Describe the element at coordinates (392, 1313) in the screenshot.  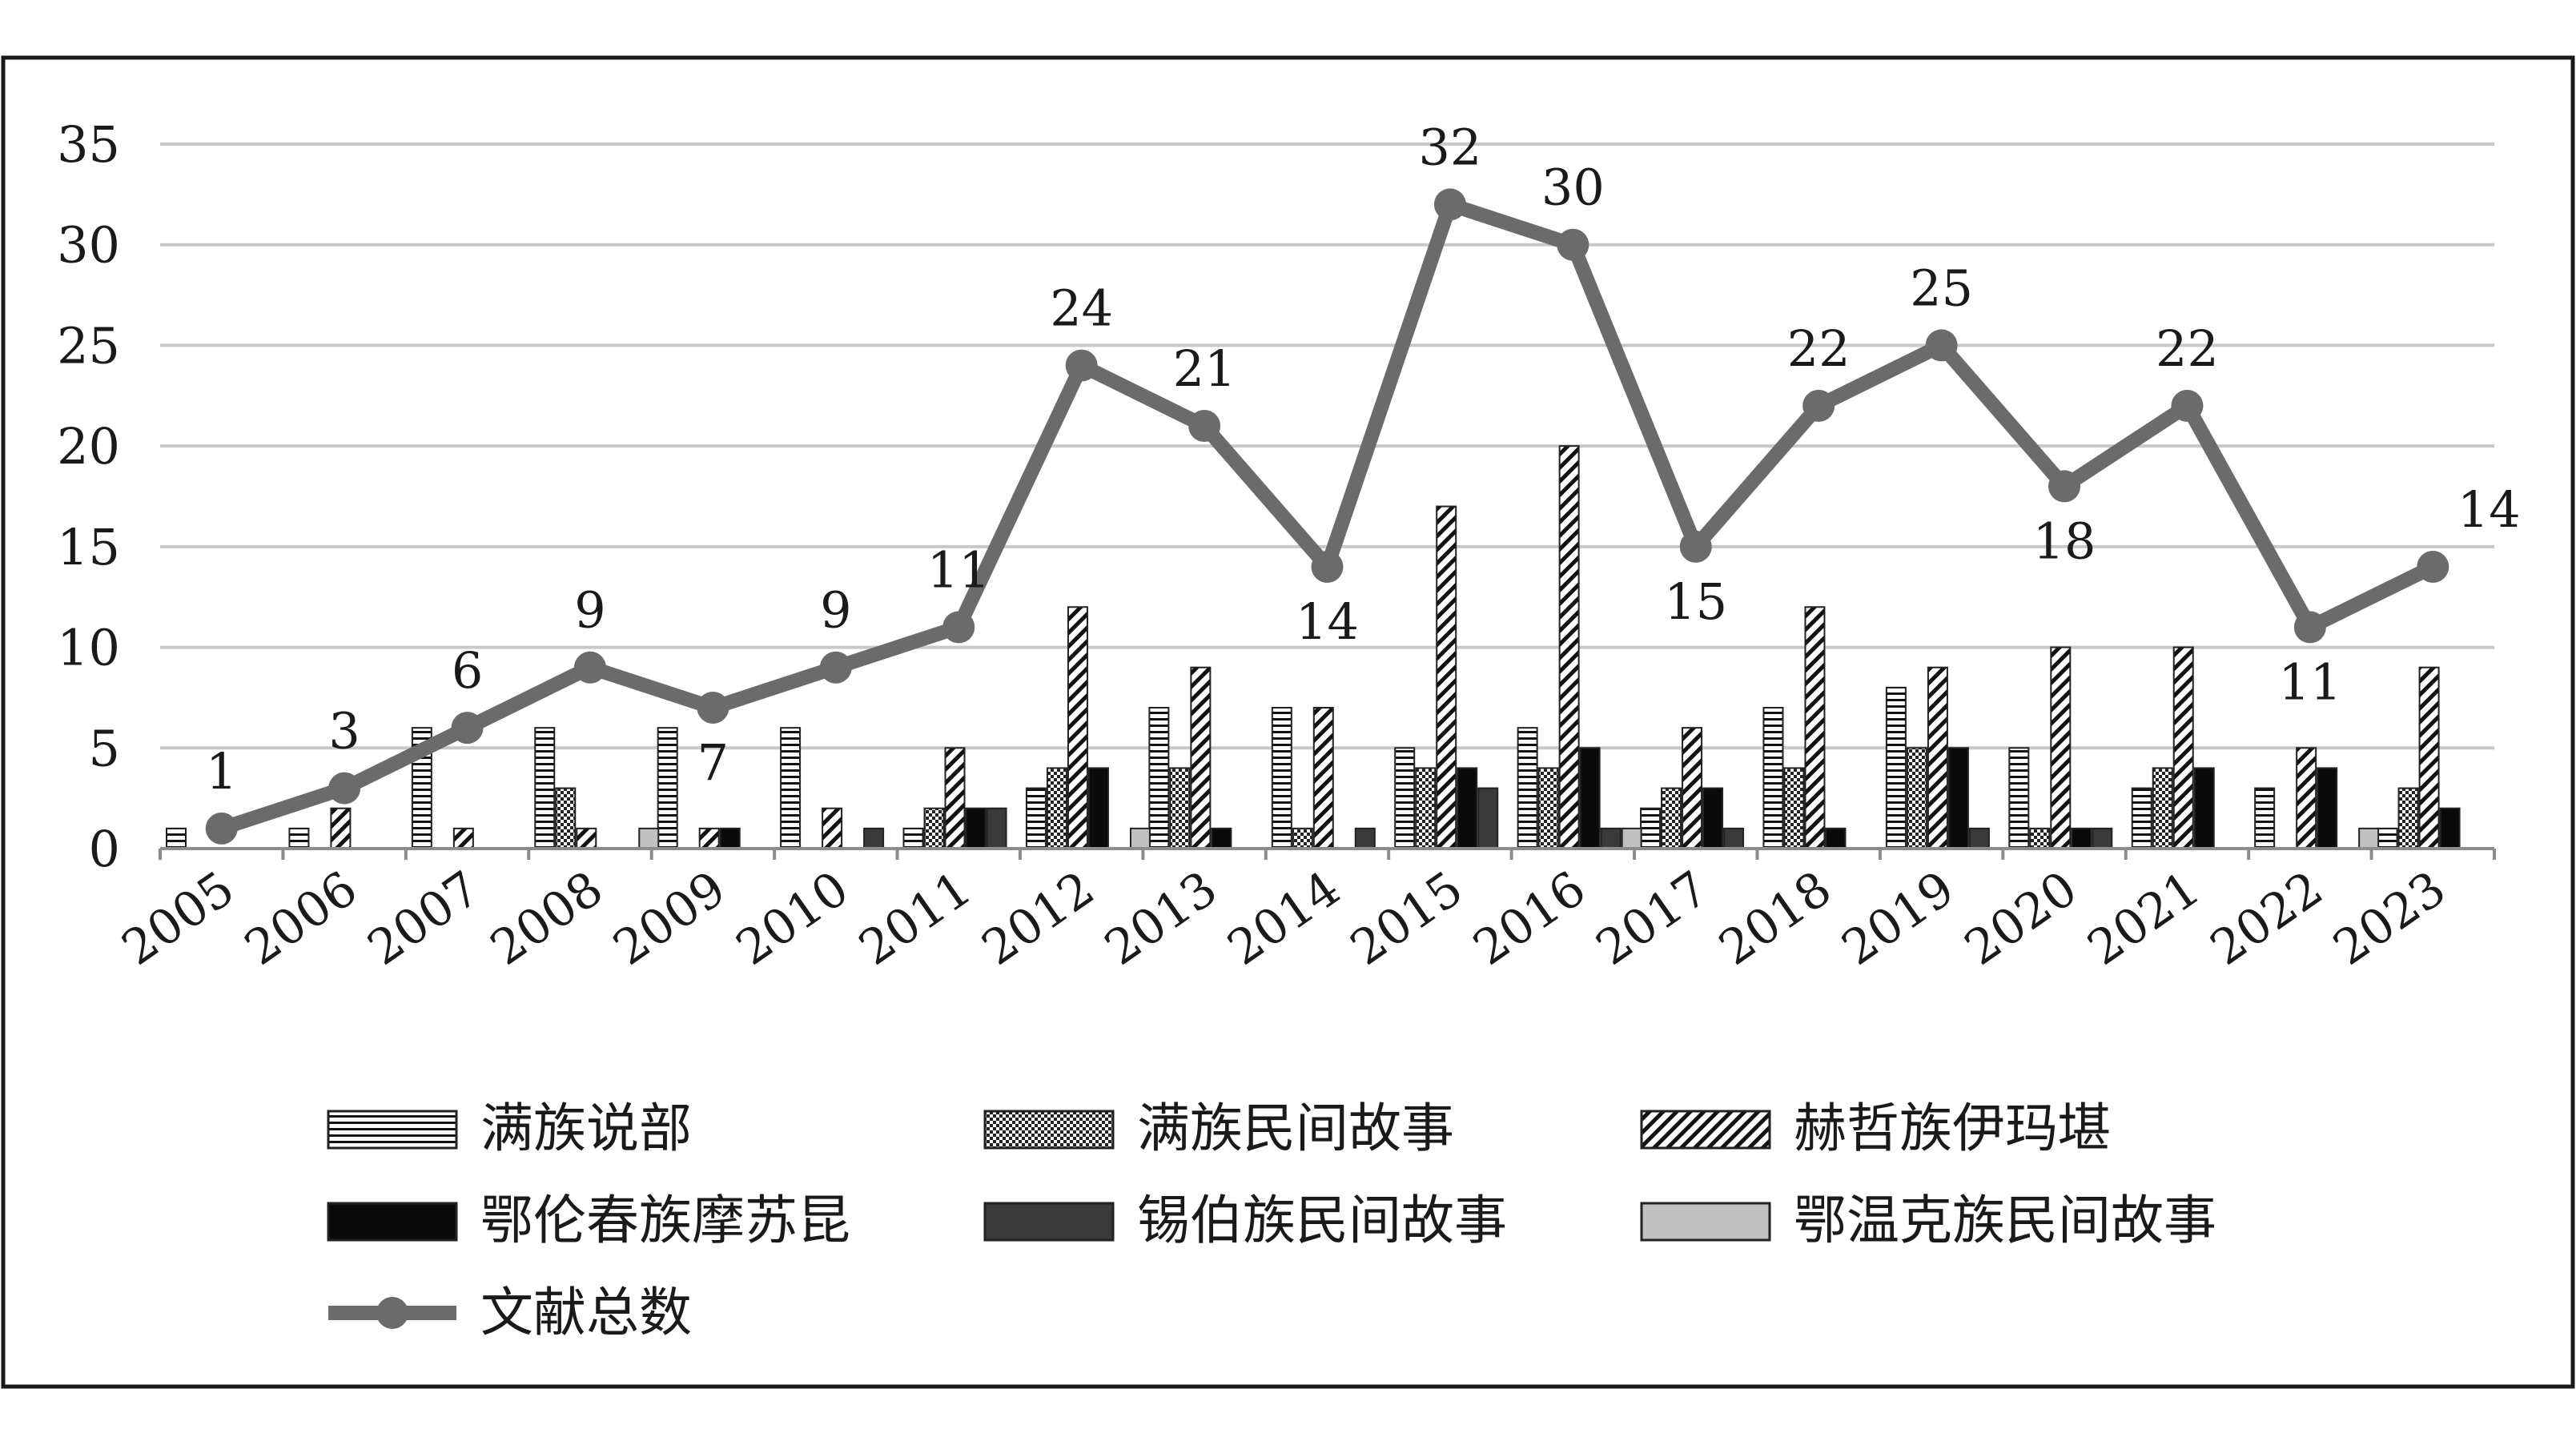
I see `legend-marker` at that location.